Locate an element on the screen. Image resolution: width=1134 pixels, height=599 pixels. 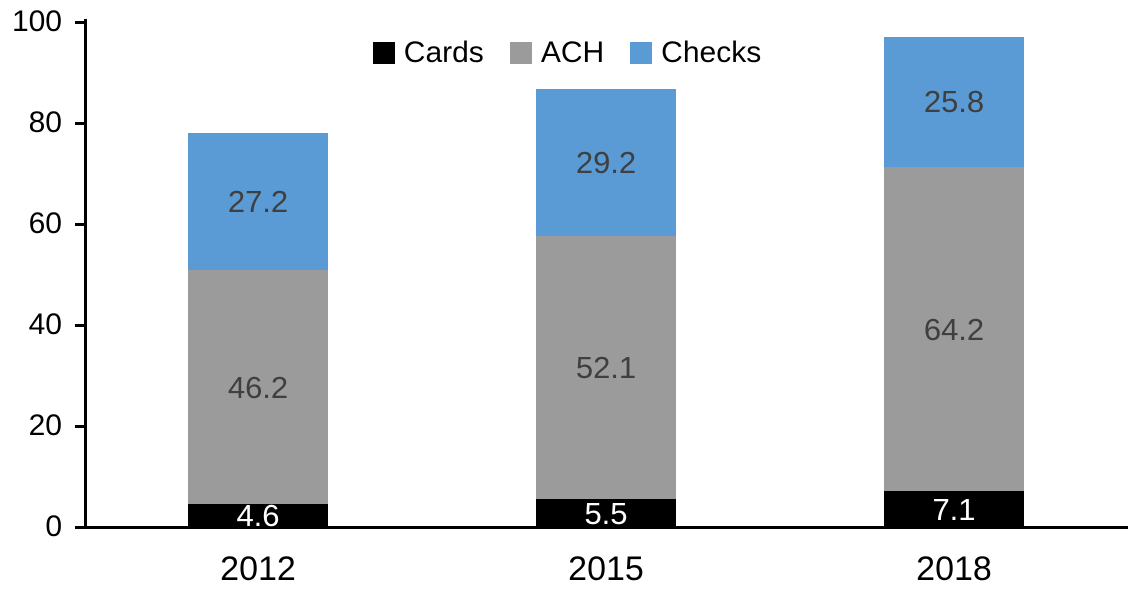
data-label-2015-cards: 5.5 is located at coordinates (606, 513).